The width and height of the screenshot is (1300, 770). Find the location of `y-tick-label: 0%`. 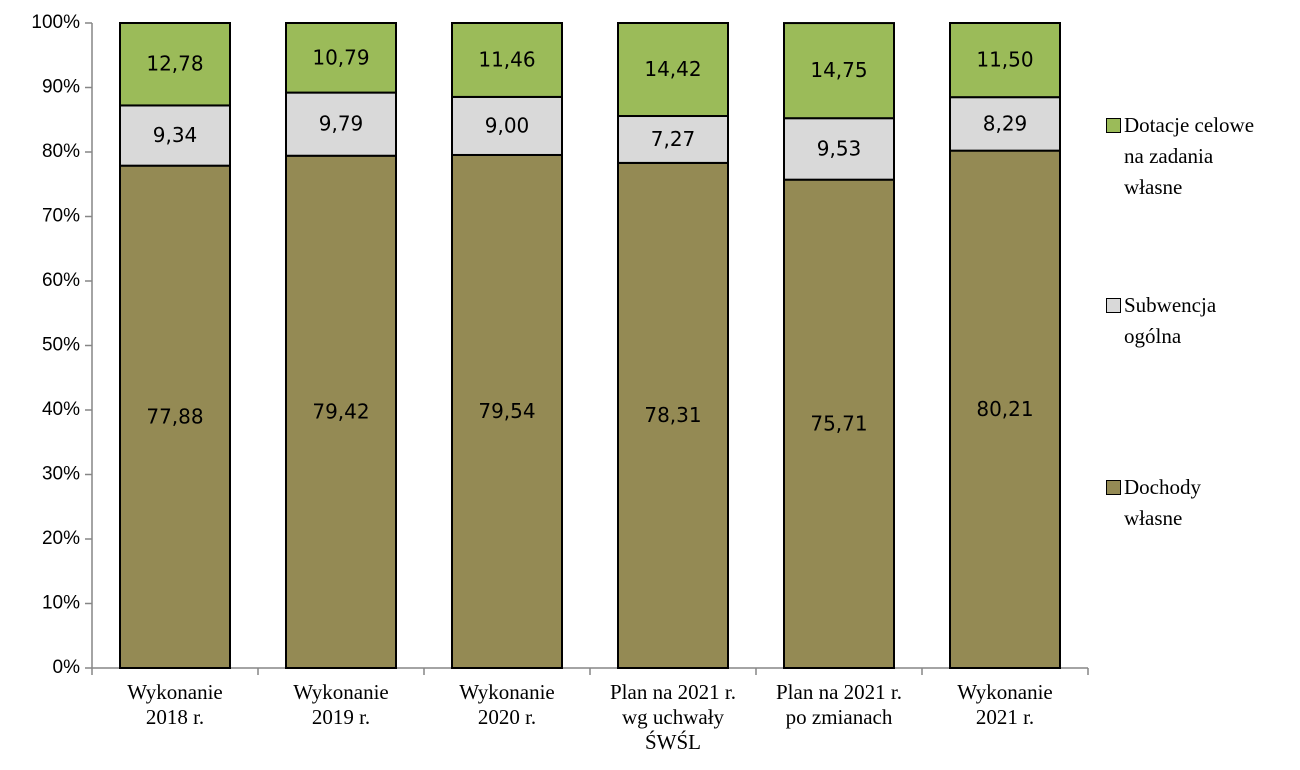

y-tick-label: 0% is located at coordinates (67, 667).